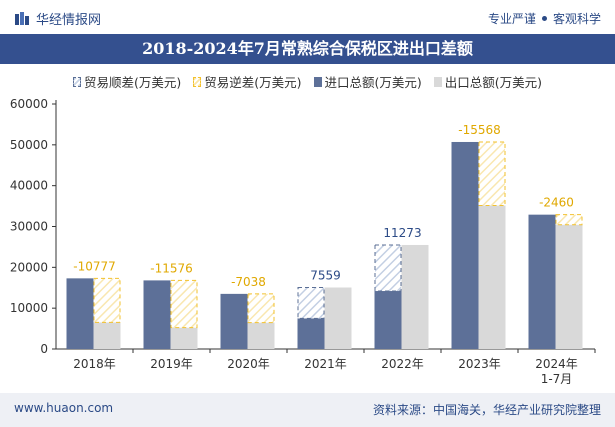  I want to click on x-tick-label: 2020年, so click(248, 364).